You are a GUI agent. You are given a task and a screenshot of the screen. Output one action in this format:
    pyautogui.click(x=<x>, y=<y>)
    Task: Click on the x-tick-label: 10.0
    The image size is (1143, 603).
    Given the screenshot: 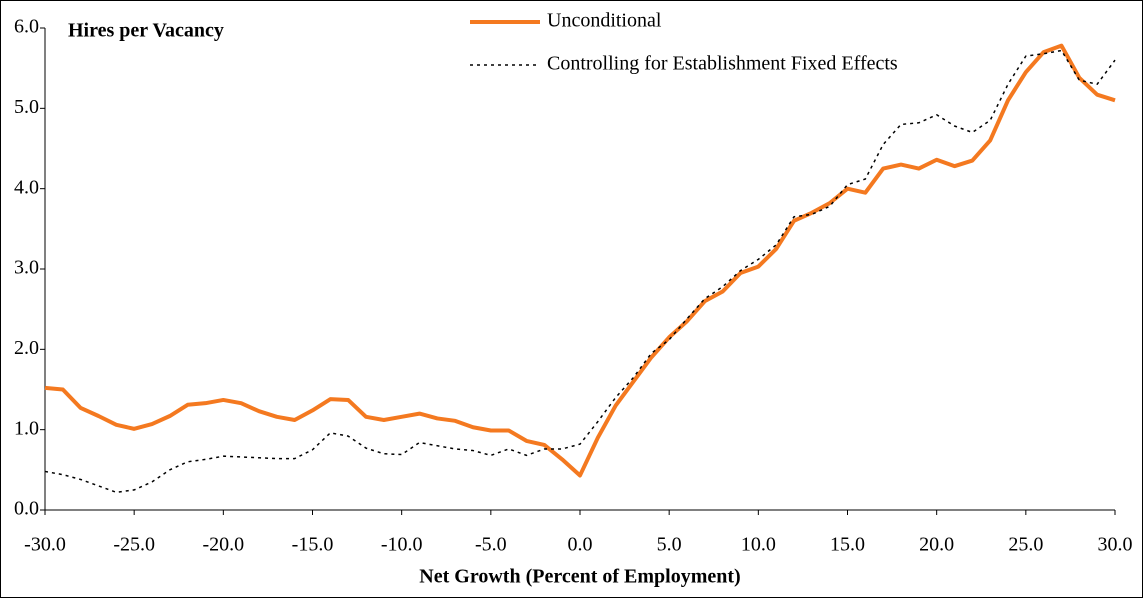 What is the action you would take?
    pyautogui.click(x=758, y=545)
    